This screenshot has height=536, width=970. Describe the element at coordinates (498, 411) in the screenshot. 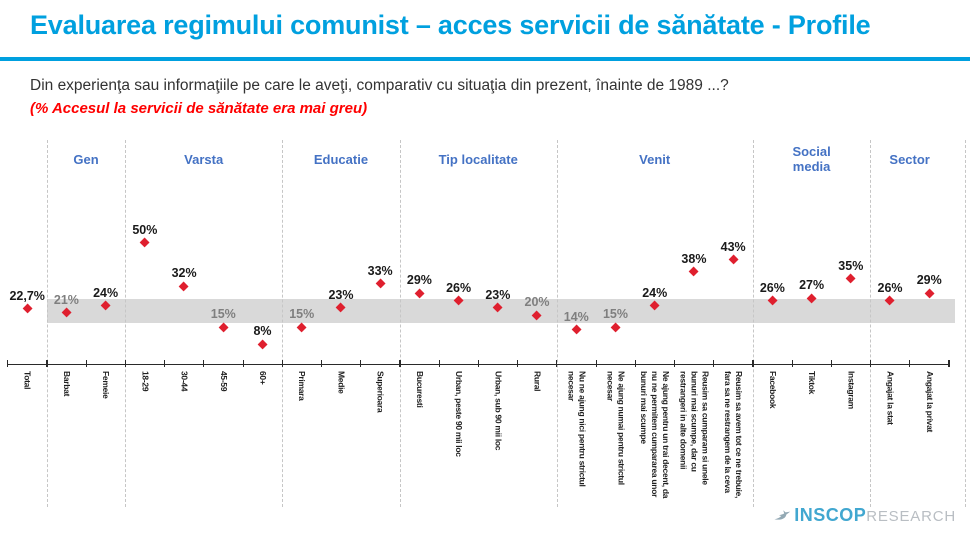

I see `category-label-text: Urban, sub 90 mii loc` at that location.